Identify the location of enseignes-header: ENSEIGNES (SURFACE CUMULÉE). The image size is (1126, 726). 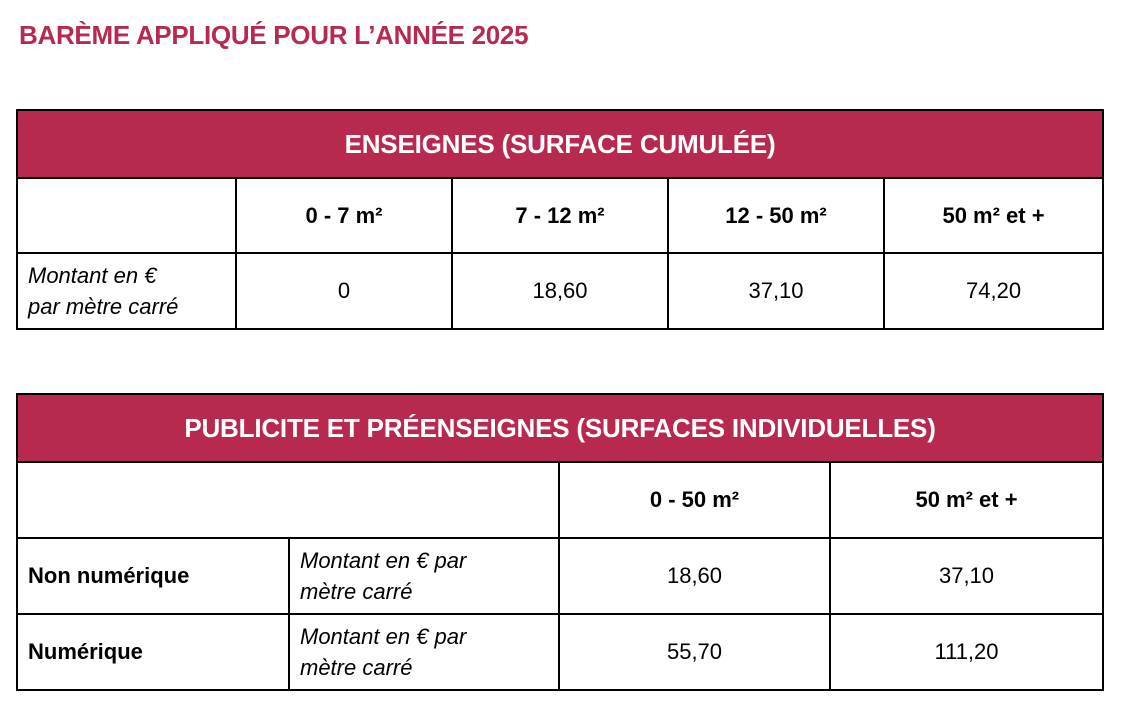
(560, 144).